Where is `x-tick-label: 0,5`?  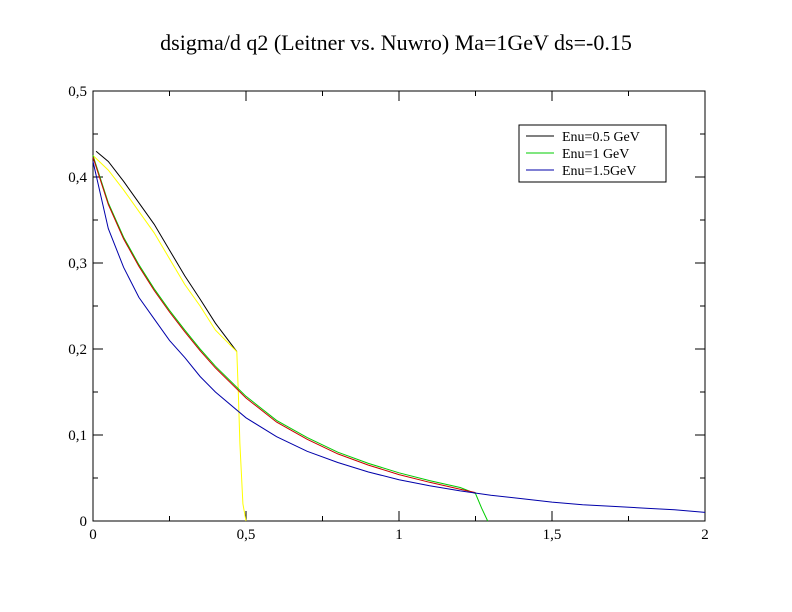 x-tick-label: 0,5 is located at coordinates (246, 535).